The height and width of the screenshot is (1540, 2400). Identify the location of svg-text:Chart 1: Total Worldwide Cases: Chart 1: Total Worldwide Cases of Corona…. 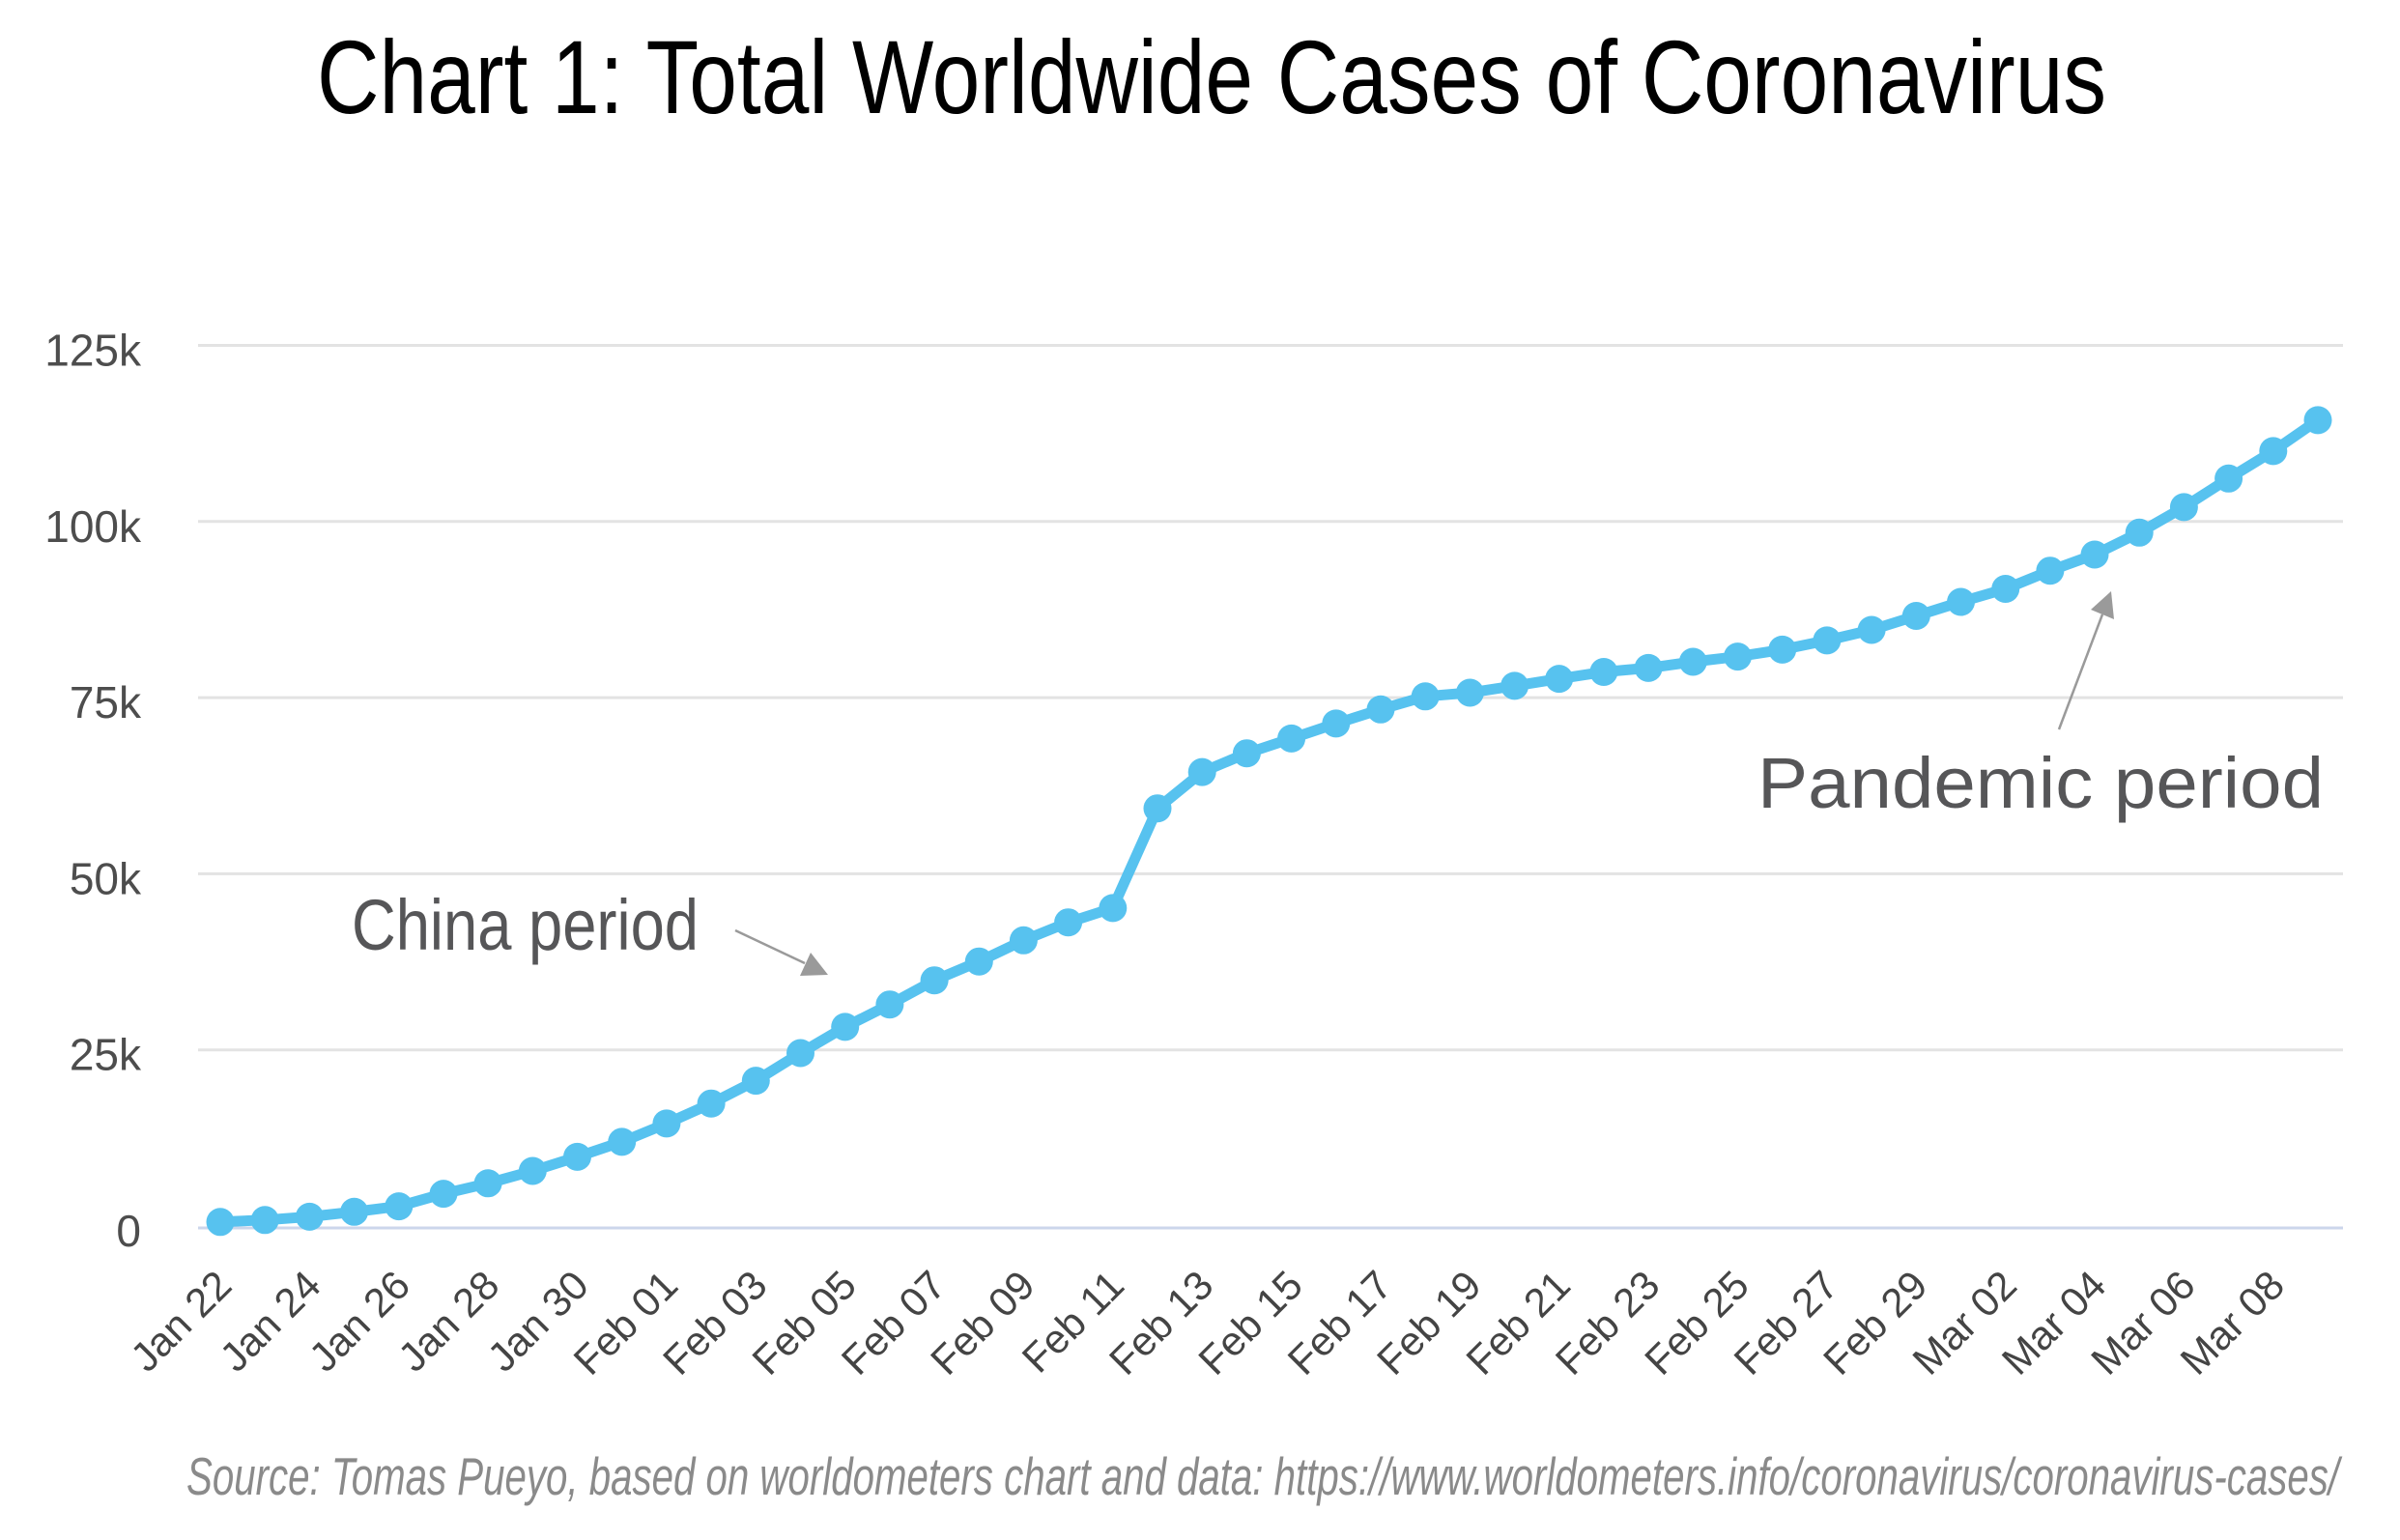
(1211, 76).